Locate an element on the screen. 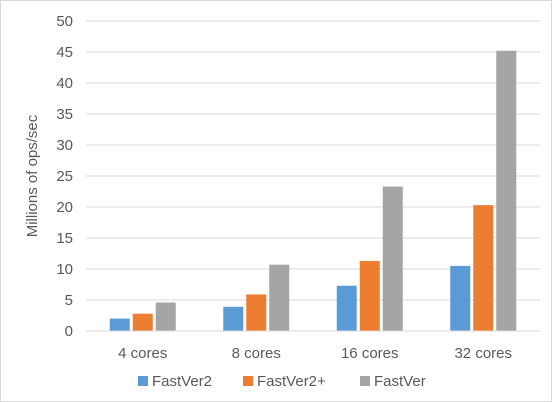  y-tick-label: 15 is located at coordinates (64, 238).